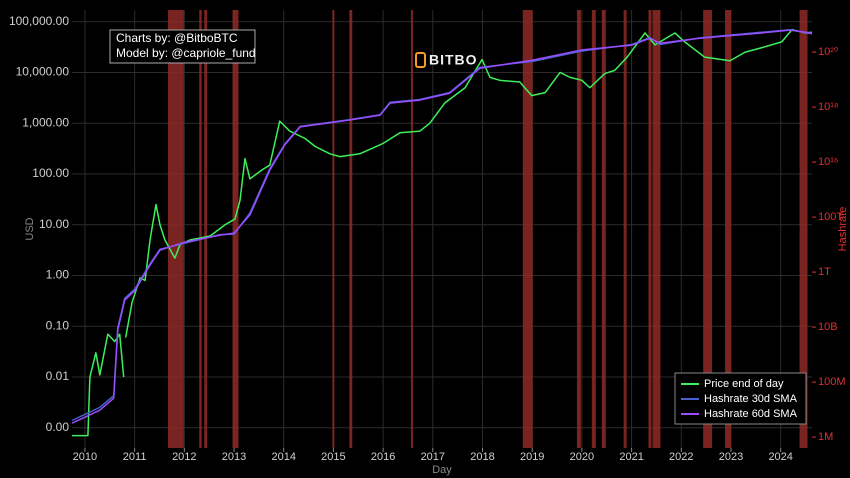  I want to click on x-tick-label: 2012, so click(184, 457).